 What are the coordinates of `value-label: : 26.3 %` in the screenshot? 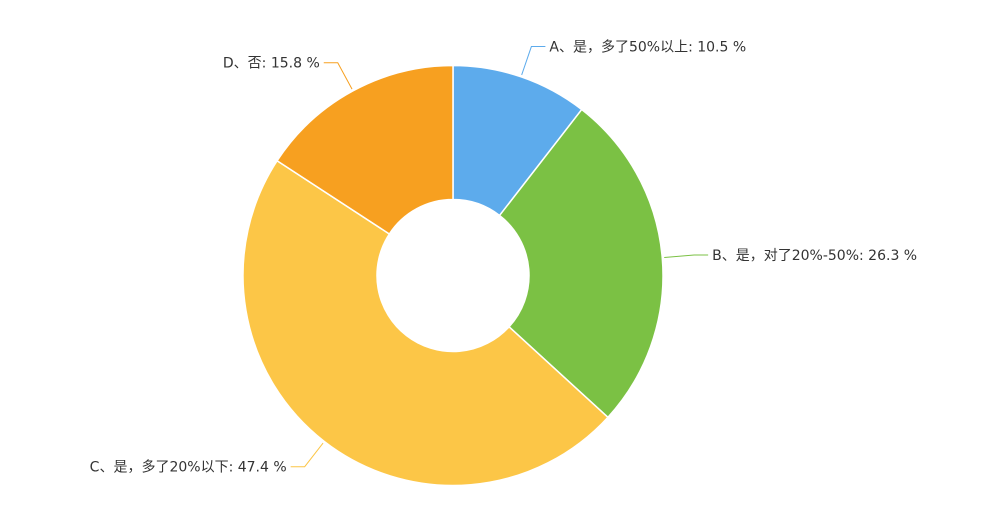 It's located at (888, 256).